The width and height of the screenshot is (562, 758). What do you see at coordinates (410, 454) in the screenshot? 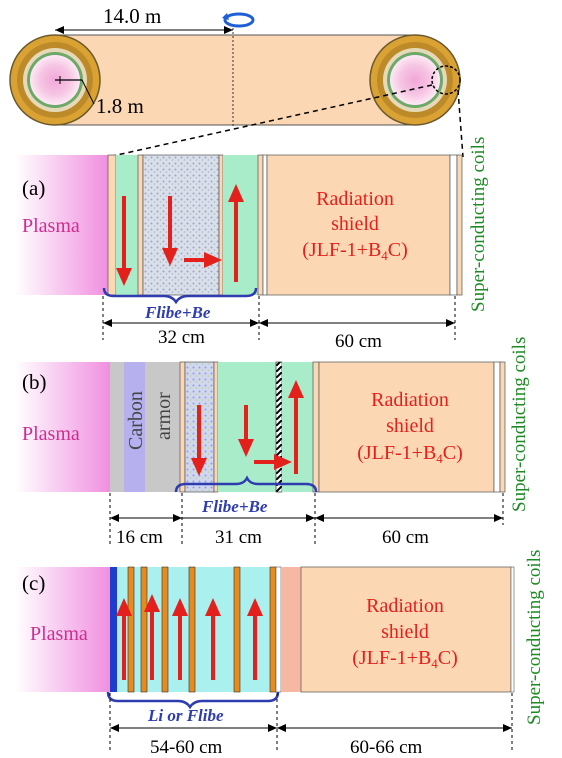
I see `shield-line3-b: (JLF-1+B4C)` at bounding box center [410, 454].